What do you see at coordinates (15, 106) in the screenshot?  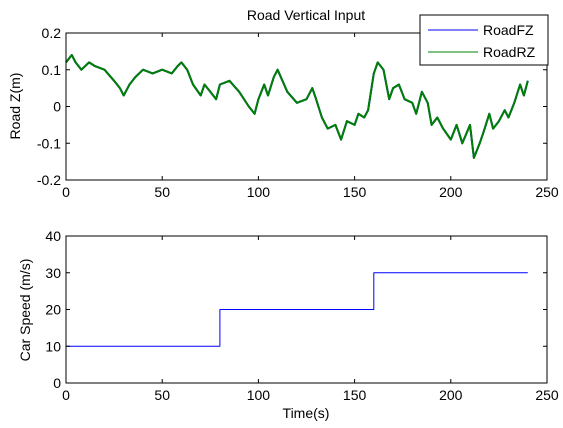 I see `road-y-axis-label: Road Z(m)` at bounding box center [15, 106].